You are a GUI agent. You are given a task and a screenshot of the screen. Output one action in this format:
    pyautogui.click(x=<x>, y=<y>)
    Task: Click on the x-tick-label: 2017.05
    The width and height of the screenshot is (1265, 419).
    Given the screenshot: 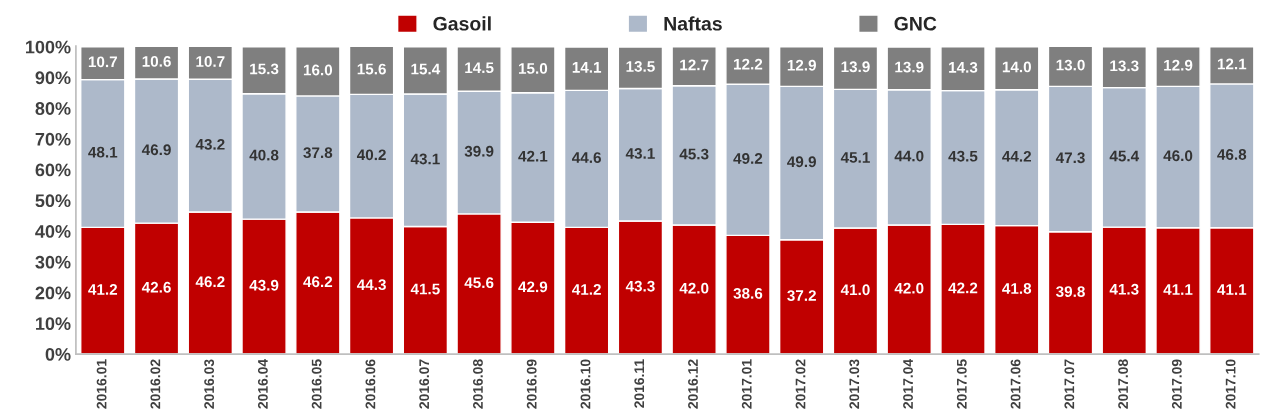 What is the action you would take?
    pyautogui.click(x=961, y=384)
    